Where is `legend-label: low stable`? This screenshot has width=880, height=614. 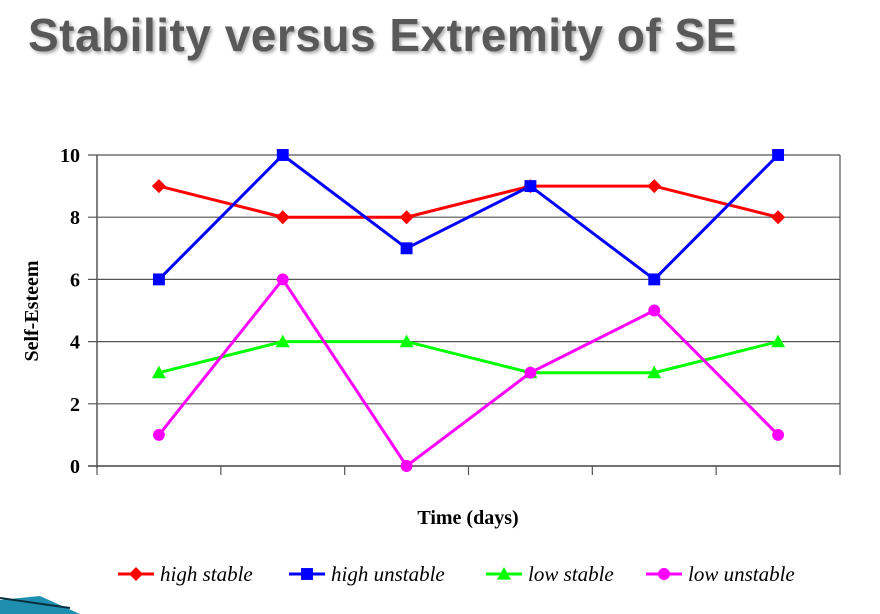
legend-label: low stable is located at coordinates (571, 574).